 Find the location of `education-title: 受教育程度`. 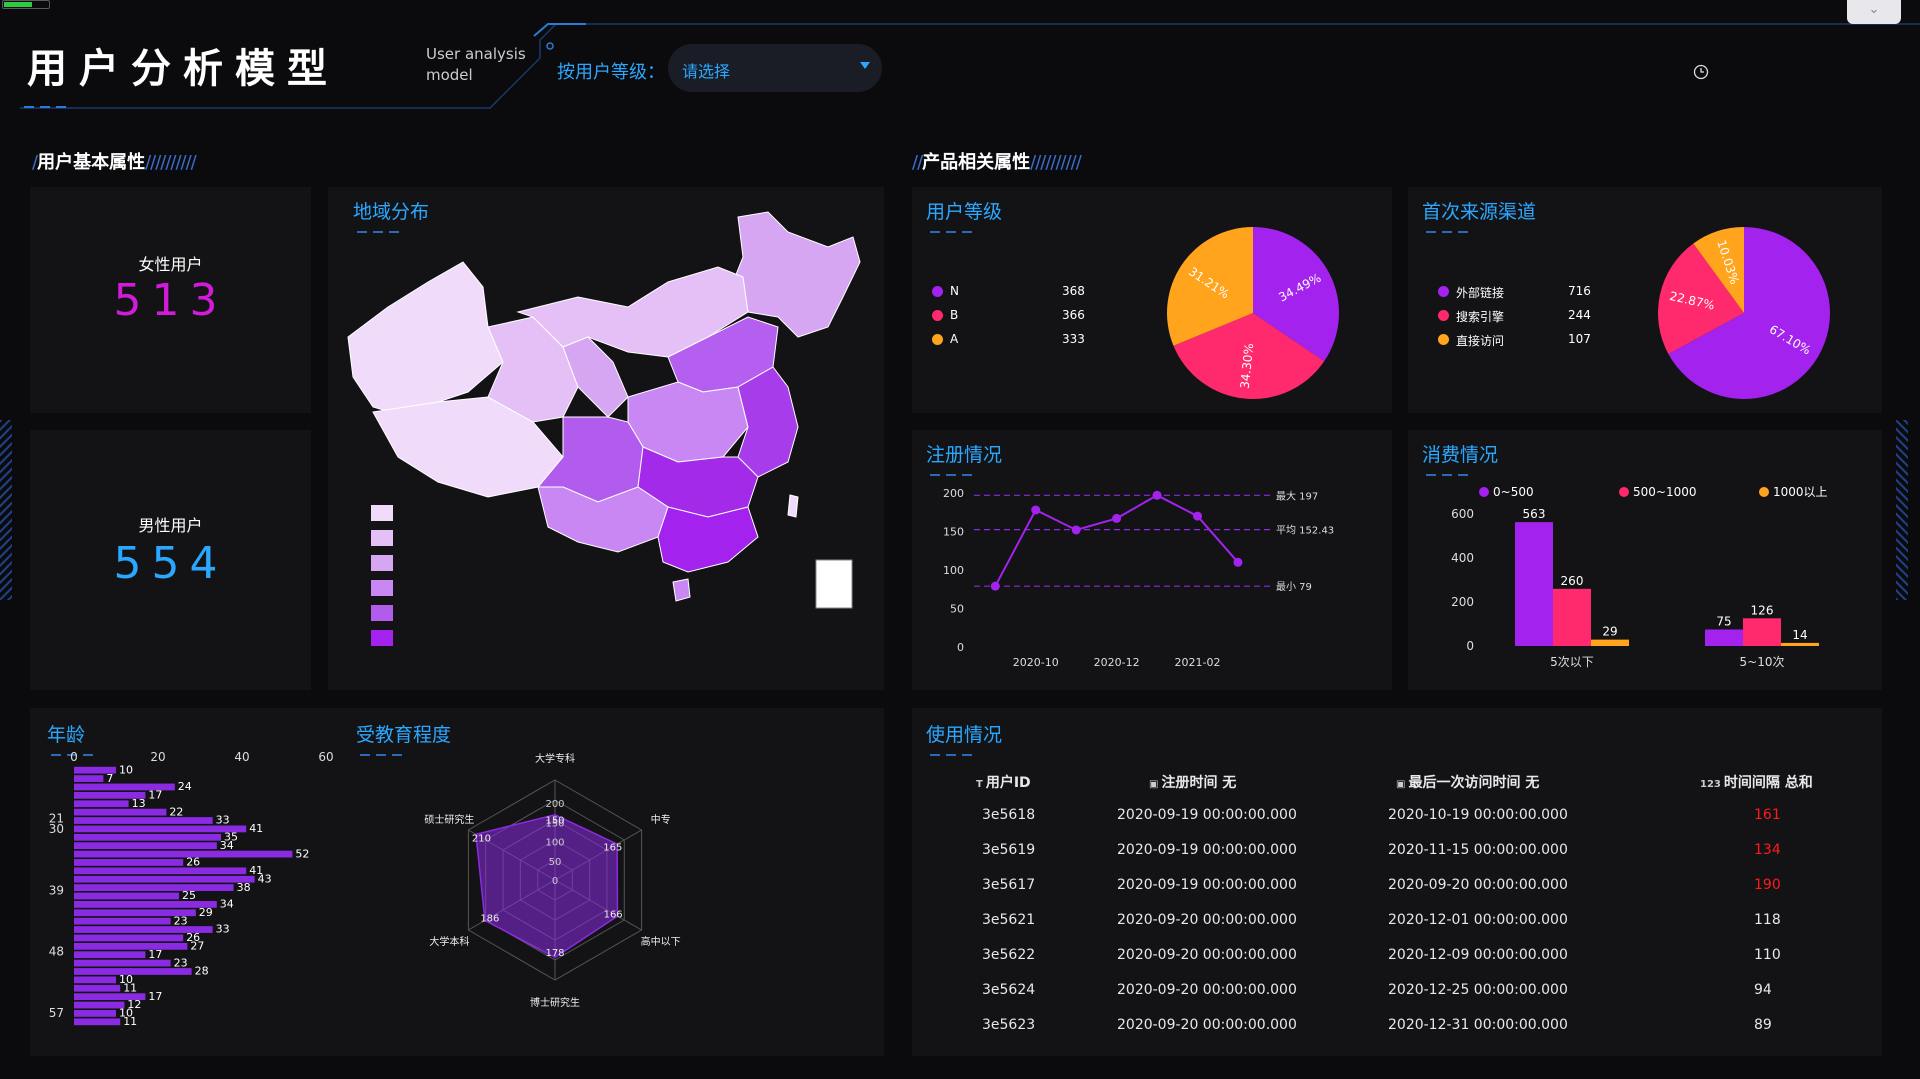

education-title: 受教育程度 is located at coordinates (403, 738).